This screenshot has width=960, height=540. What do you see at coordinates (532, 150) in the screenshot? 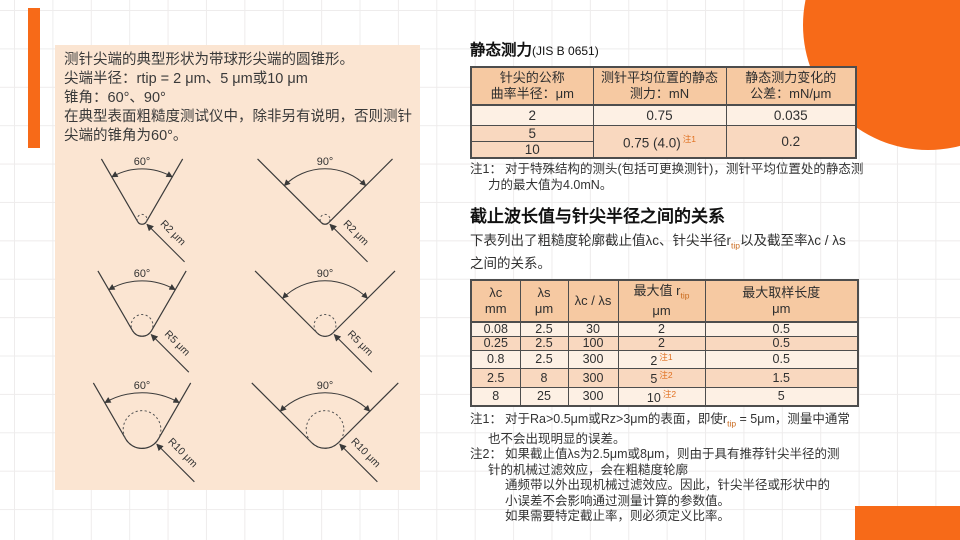
I see `table-cell: 10` at bounding box center [532, 150].